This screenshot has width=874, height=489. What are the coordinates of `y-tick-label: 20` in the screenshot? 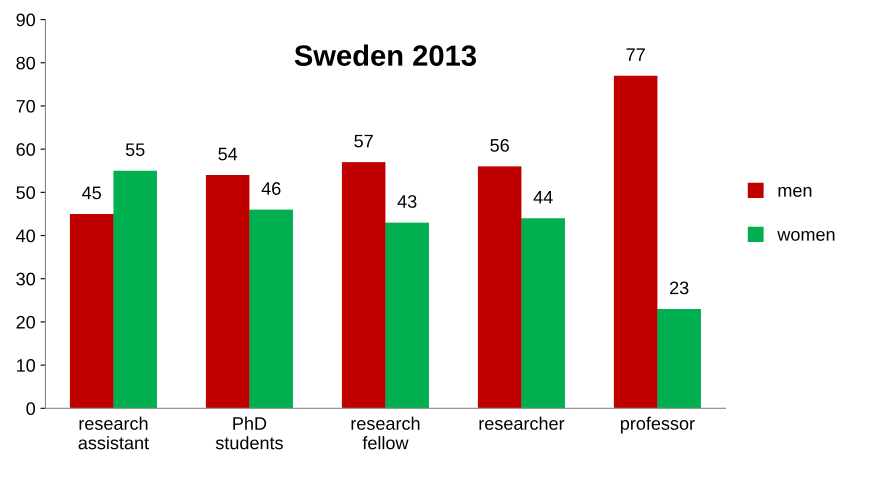 It's located at (26, 322).